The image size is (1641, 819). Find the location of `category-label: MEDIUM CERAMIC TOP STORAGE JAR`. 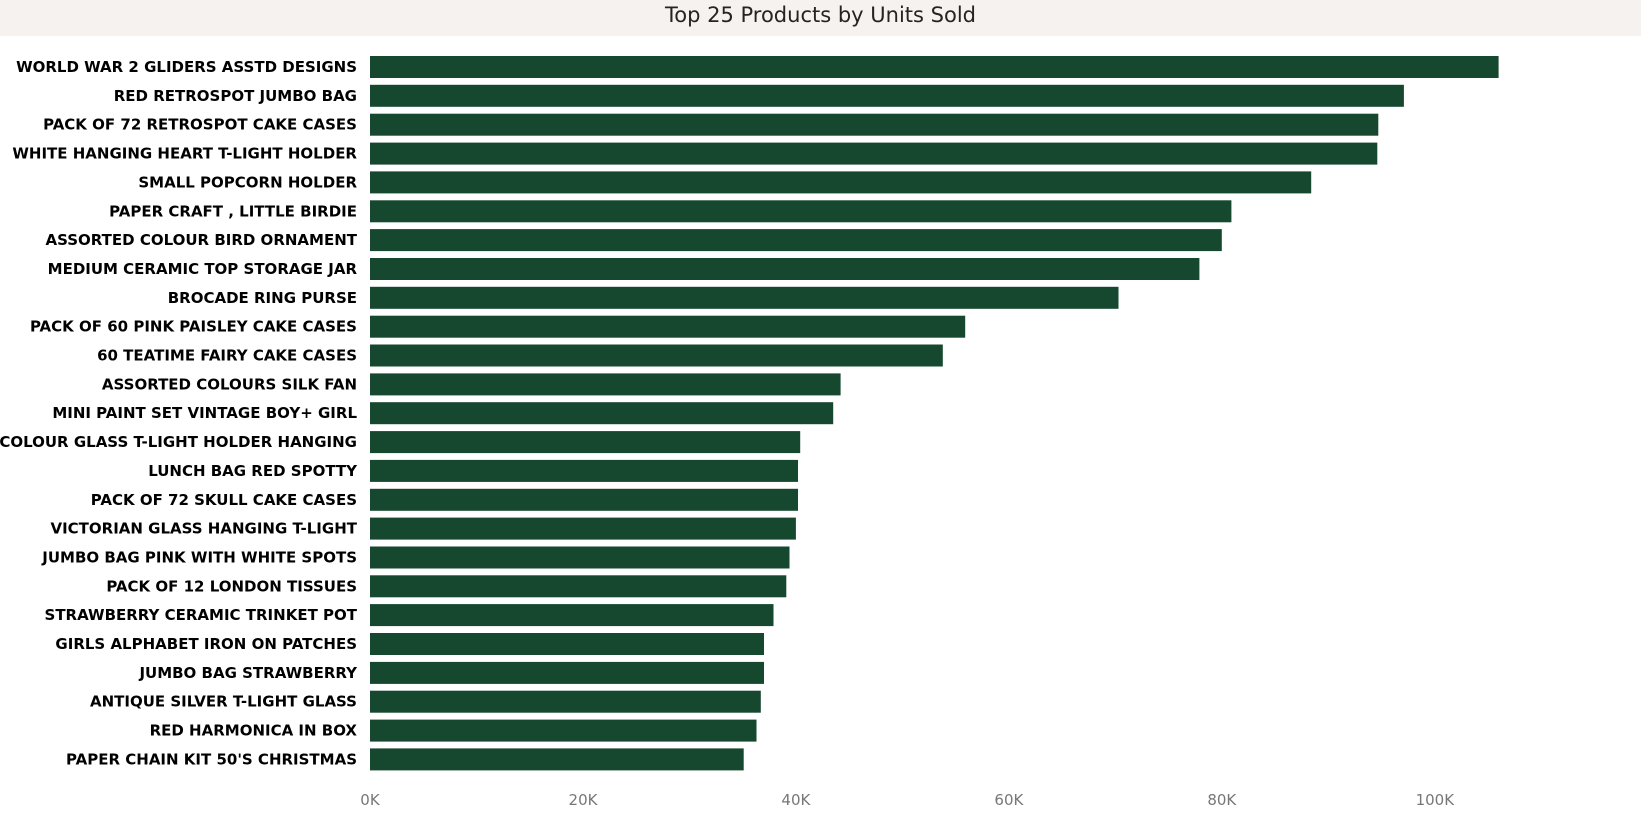

category-label: MEDIUM CERAMIC TOP STORAGE JAR is located at coordinates (203, 269).